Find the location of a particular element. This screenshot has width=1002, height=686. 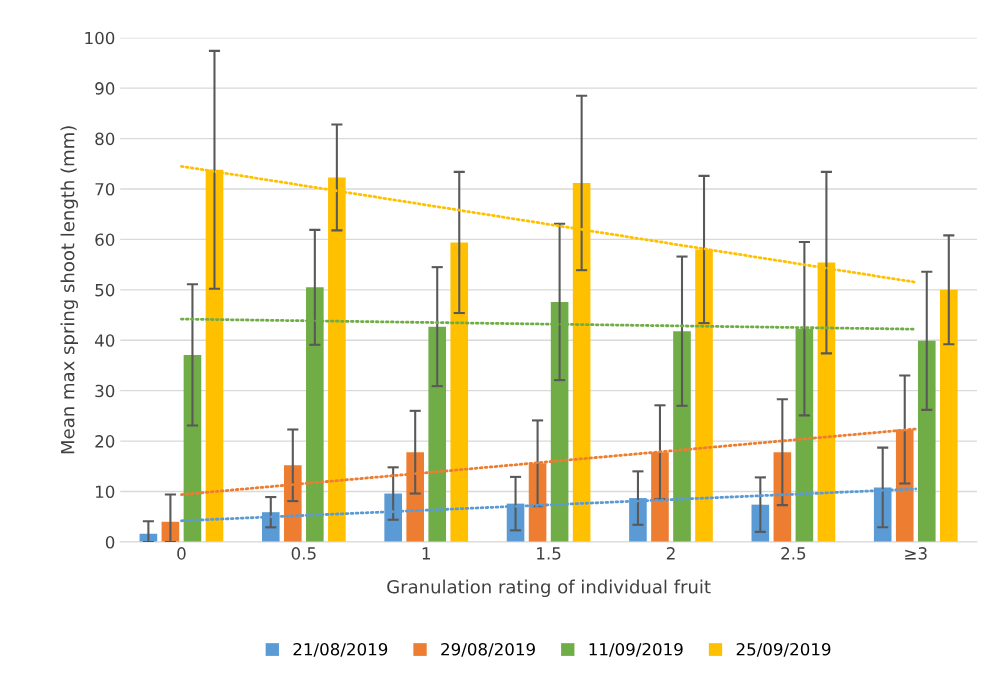

y-tick-label: 60 is located at coordinates (105, 239).